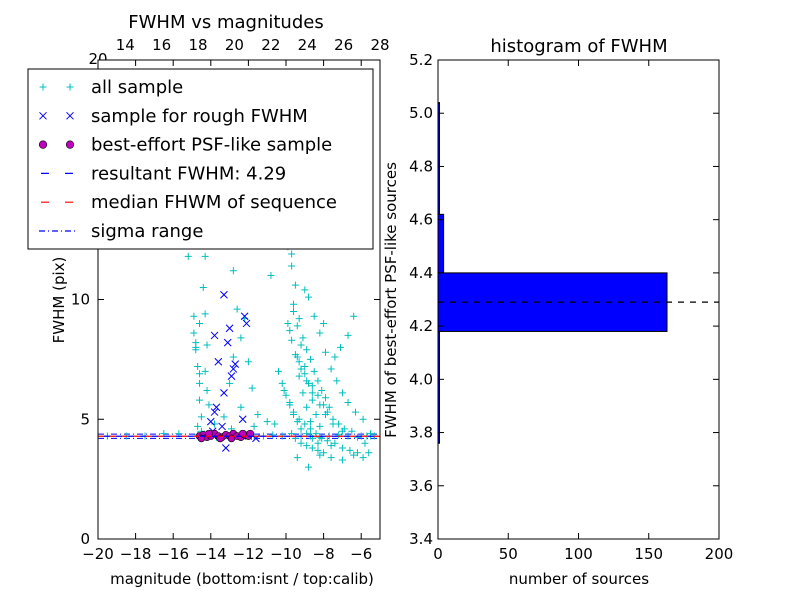  Describe the element at coordinates (270, 45) in the screenshot. I see `top-x-tick-label: 22` at that location.